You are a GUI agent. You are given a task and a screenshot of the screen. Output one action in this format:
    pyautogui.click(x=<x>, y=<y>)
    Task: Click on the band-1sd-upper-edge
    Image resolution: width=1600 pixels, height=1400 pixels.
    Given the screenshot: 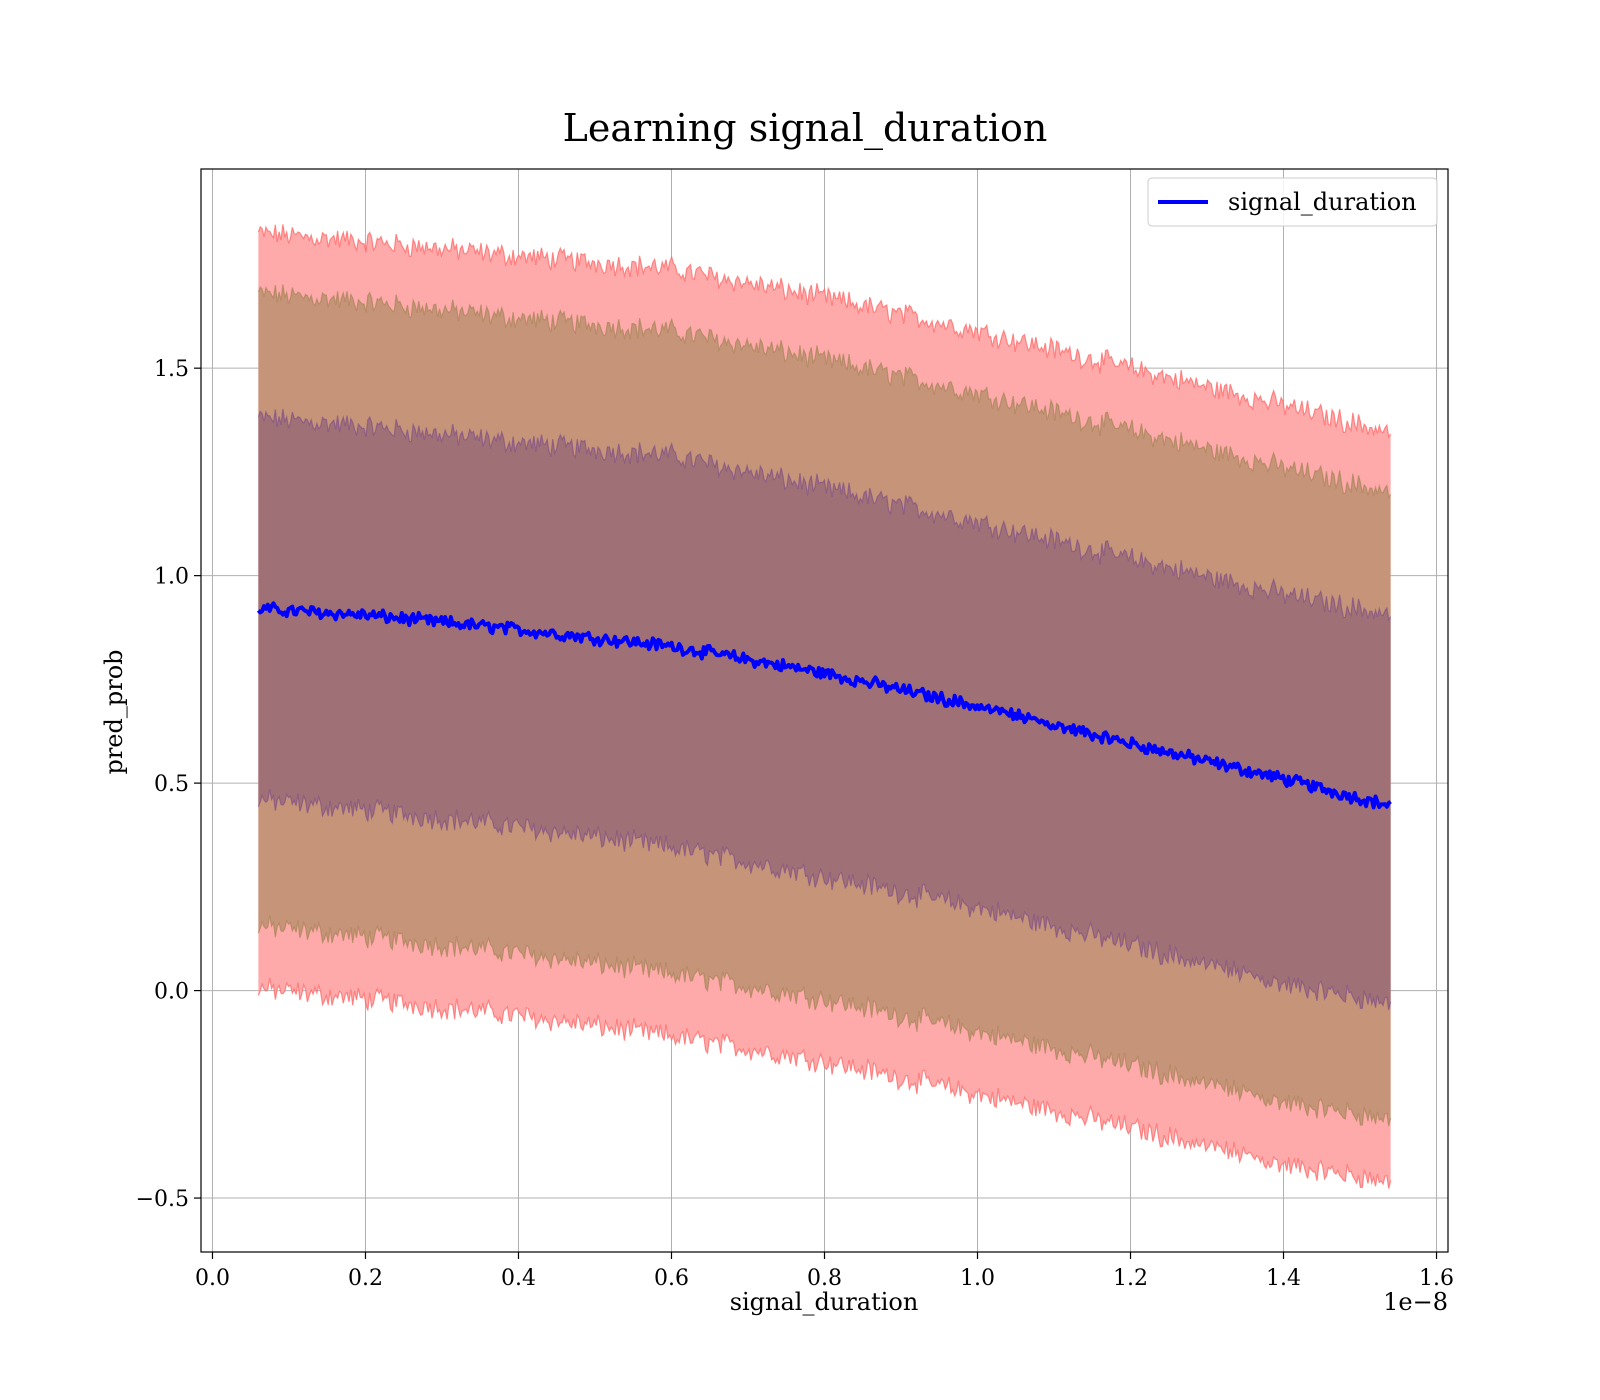 What is the action you would take?
    pyautogui.click(x=824, y=515)
    